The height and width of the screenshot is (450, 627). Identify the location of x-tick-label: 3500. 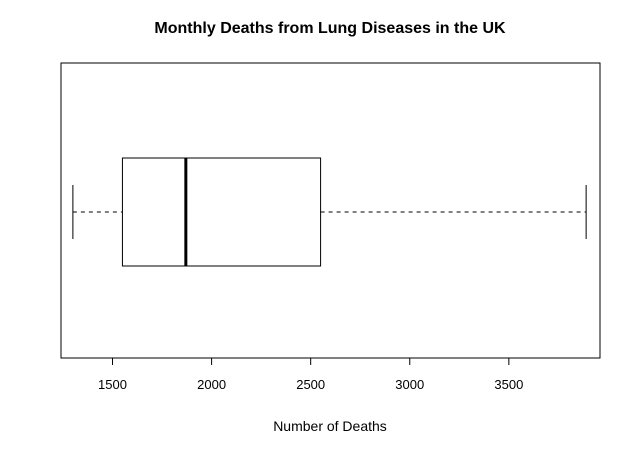
(508, 384).